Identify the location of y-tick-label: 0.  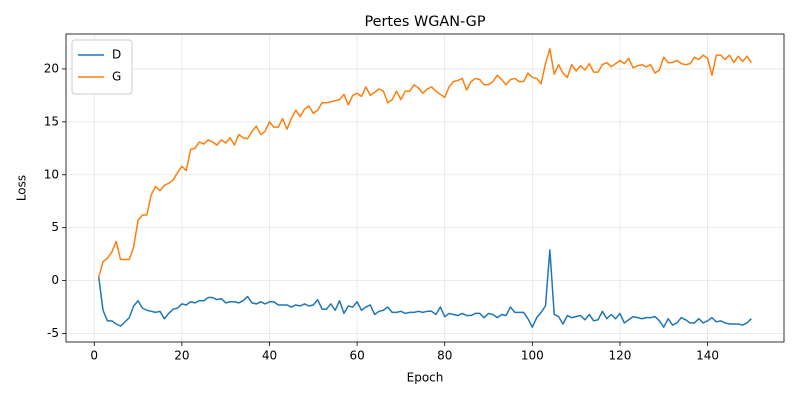
(55, 280).